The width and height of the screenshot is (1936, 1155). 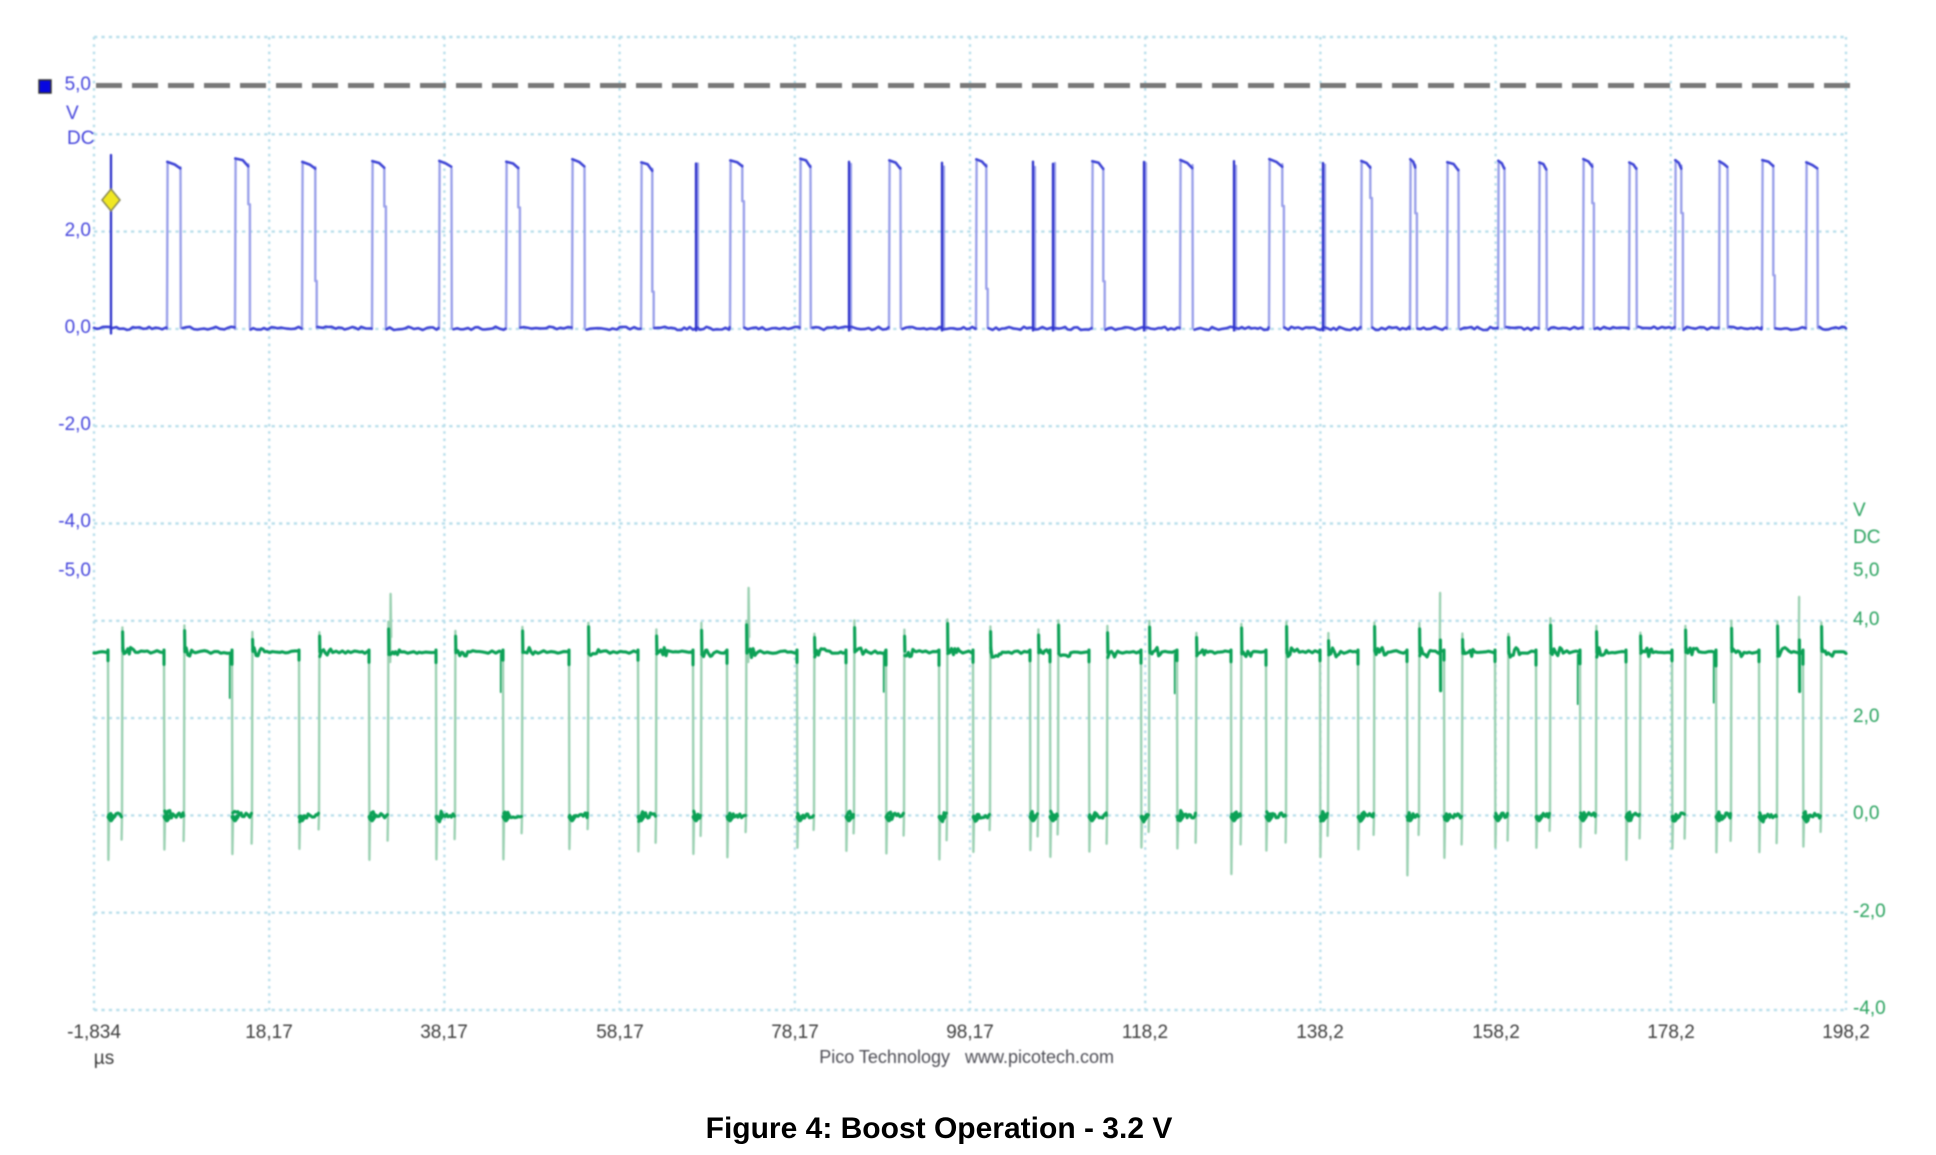 What do you see at coordinates (104, 1058) in the screenshot?
I see `svg-text: µs` at bounding box center [104, 1058].